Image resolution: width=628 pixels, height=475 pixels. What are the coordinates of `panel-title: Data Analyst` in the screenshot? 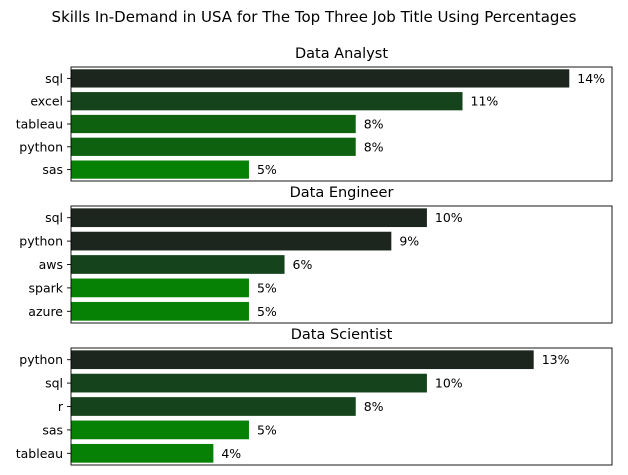 It's located at (341, 54).